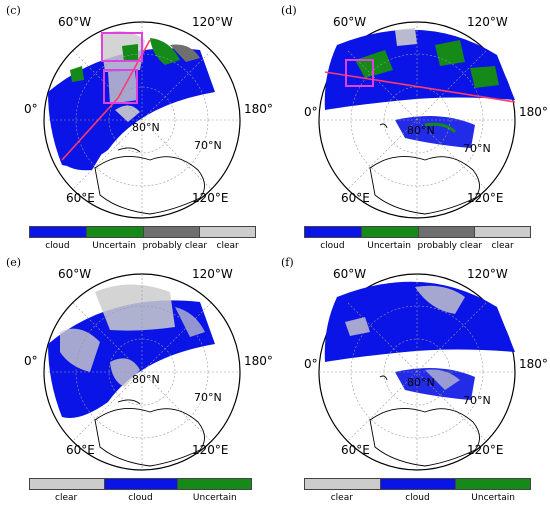 This screenshot has height=505, width=550. I want to click on panel-label: (f), so click(287, 262).